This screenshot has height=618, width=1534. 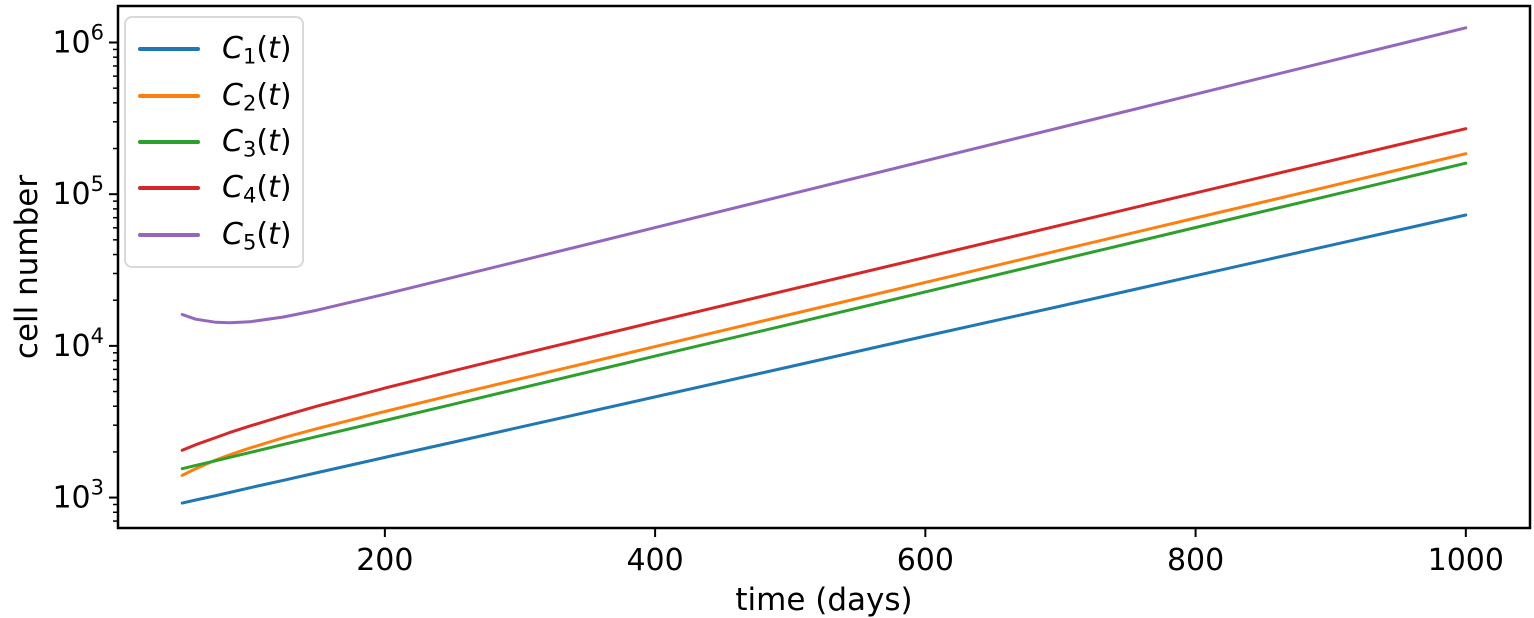 I want to click on legend-line-sample-c2, so click(x=169, y=95).